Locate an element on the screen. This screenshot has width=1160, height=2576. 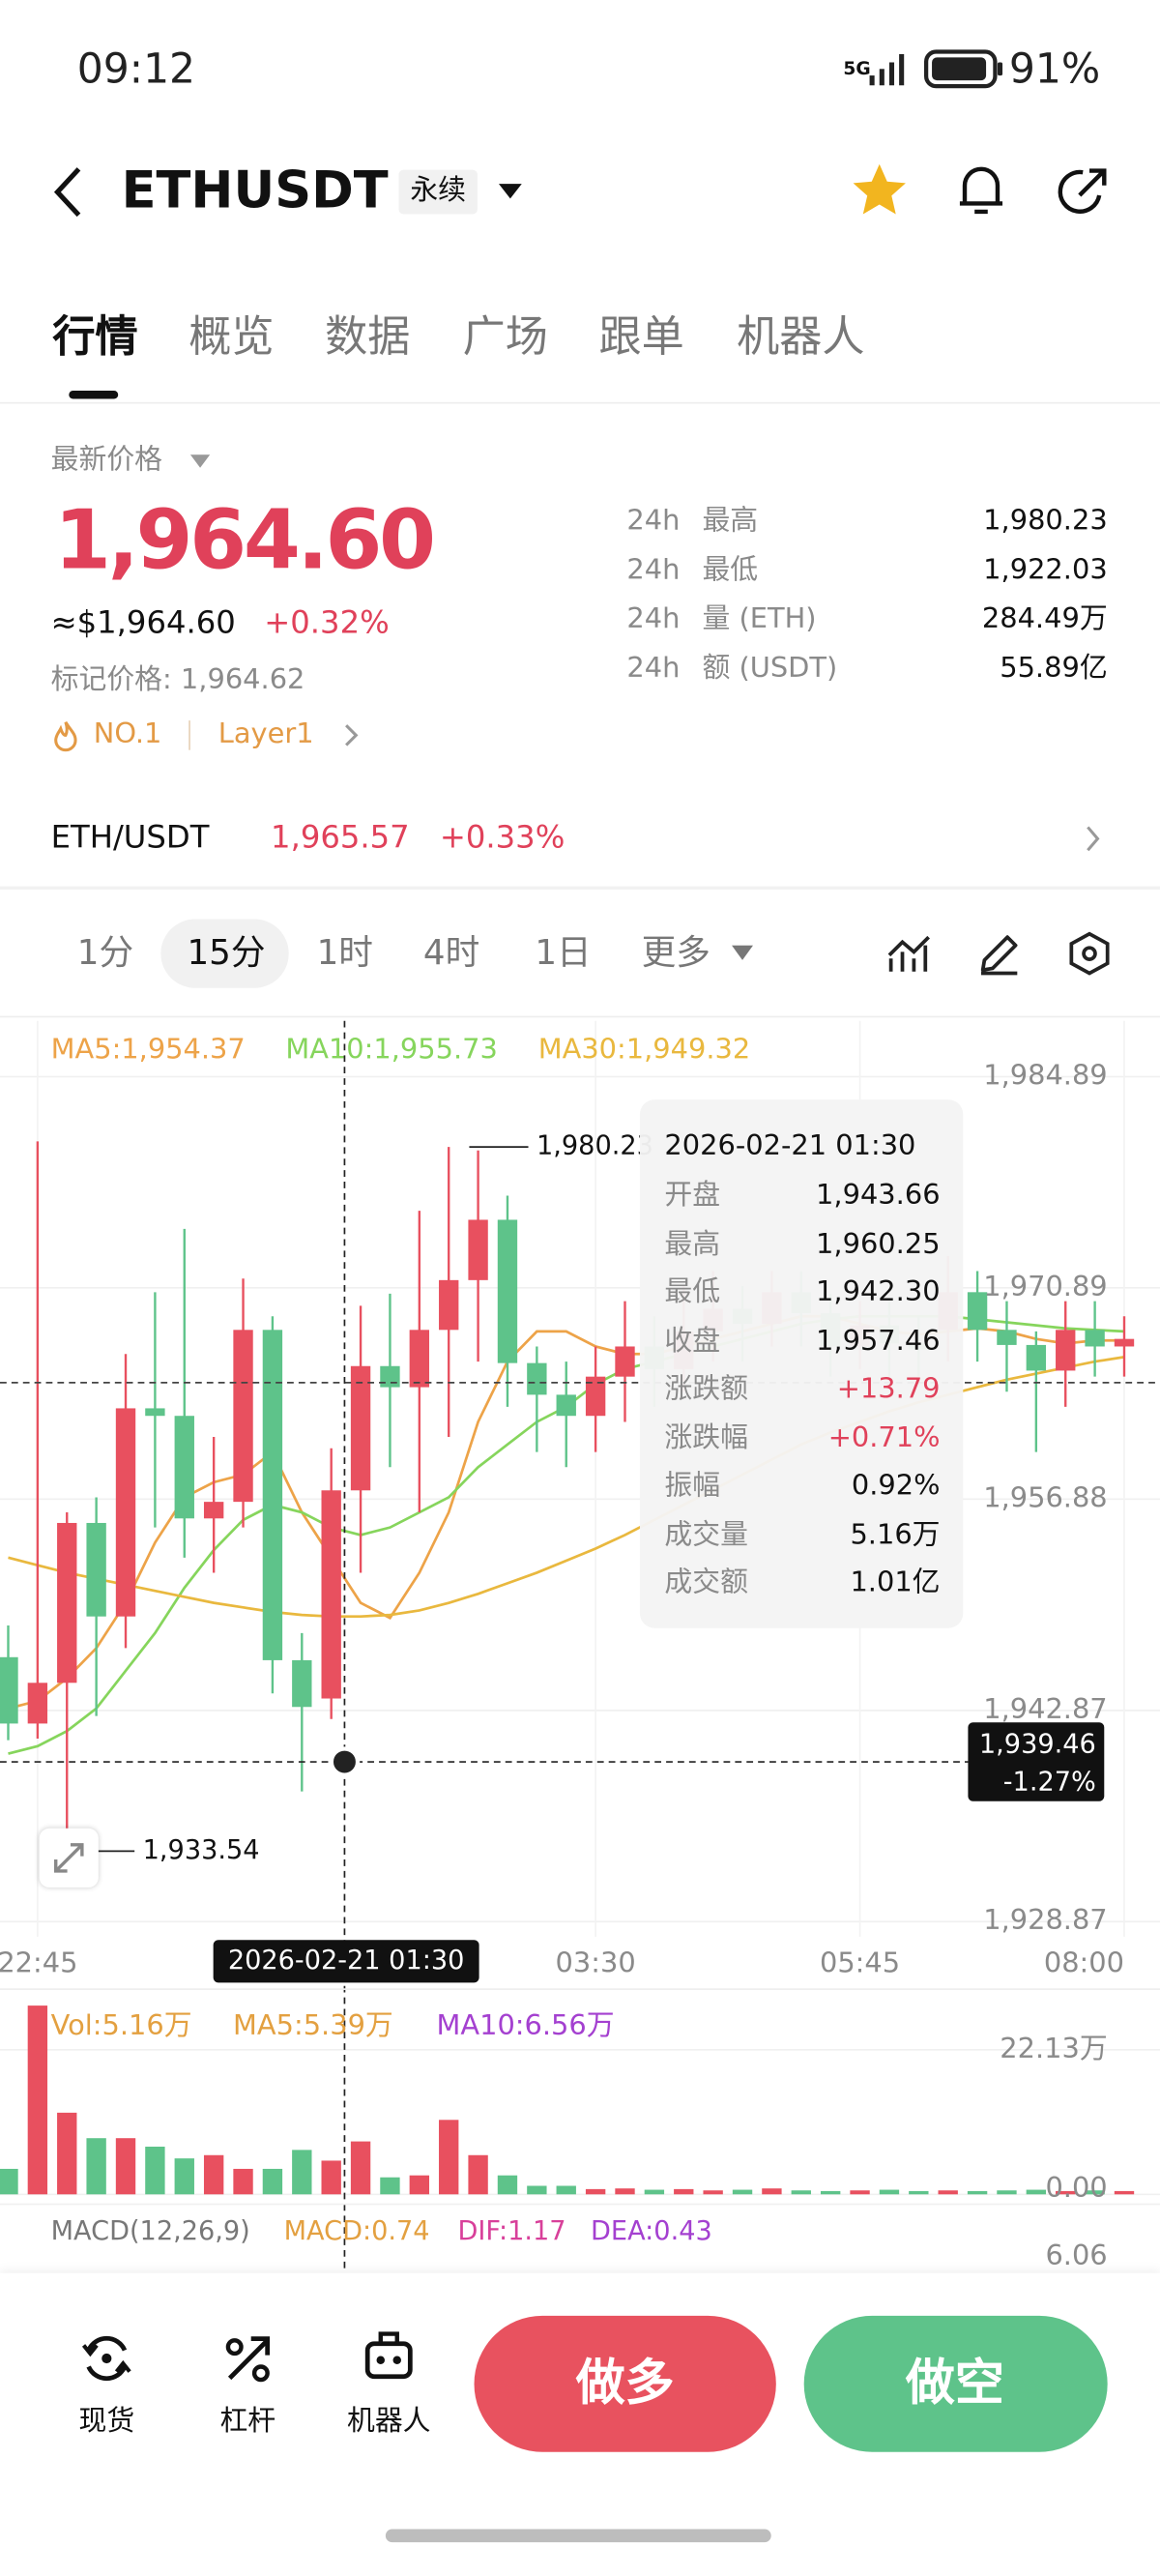
spot-pair: ETH/USDT is located at coordinates (130, 838).